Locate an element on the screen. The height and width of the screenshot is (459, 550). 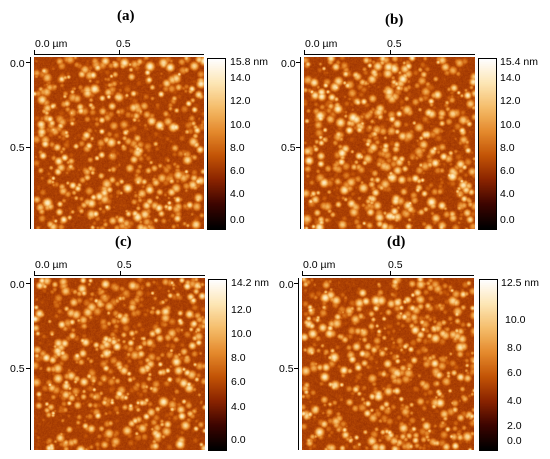
colorbar-tick-label: 2.0 is located at coordinates (514, 426).